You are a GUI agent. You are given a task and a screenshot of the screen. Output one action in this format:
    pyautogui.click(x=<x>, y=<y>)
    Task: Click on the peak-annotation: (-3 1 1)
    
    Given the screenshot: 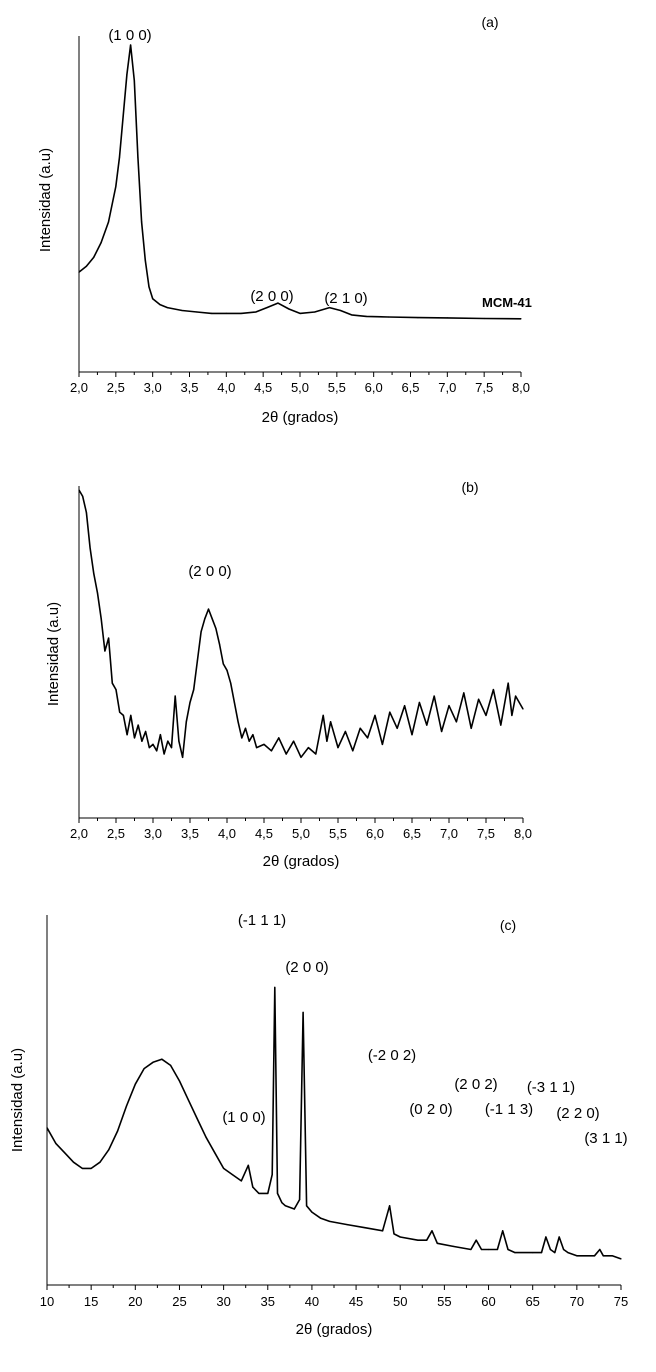 What is the action you would take?
    pyautogui.click(x=551, y=1087)
    